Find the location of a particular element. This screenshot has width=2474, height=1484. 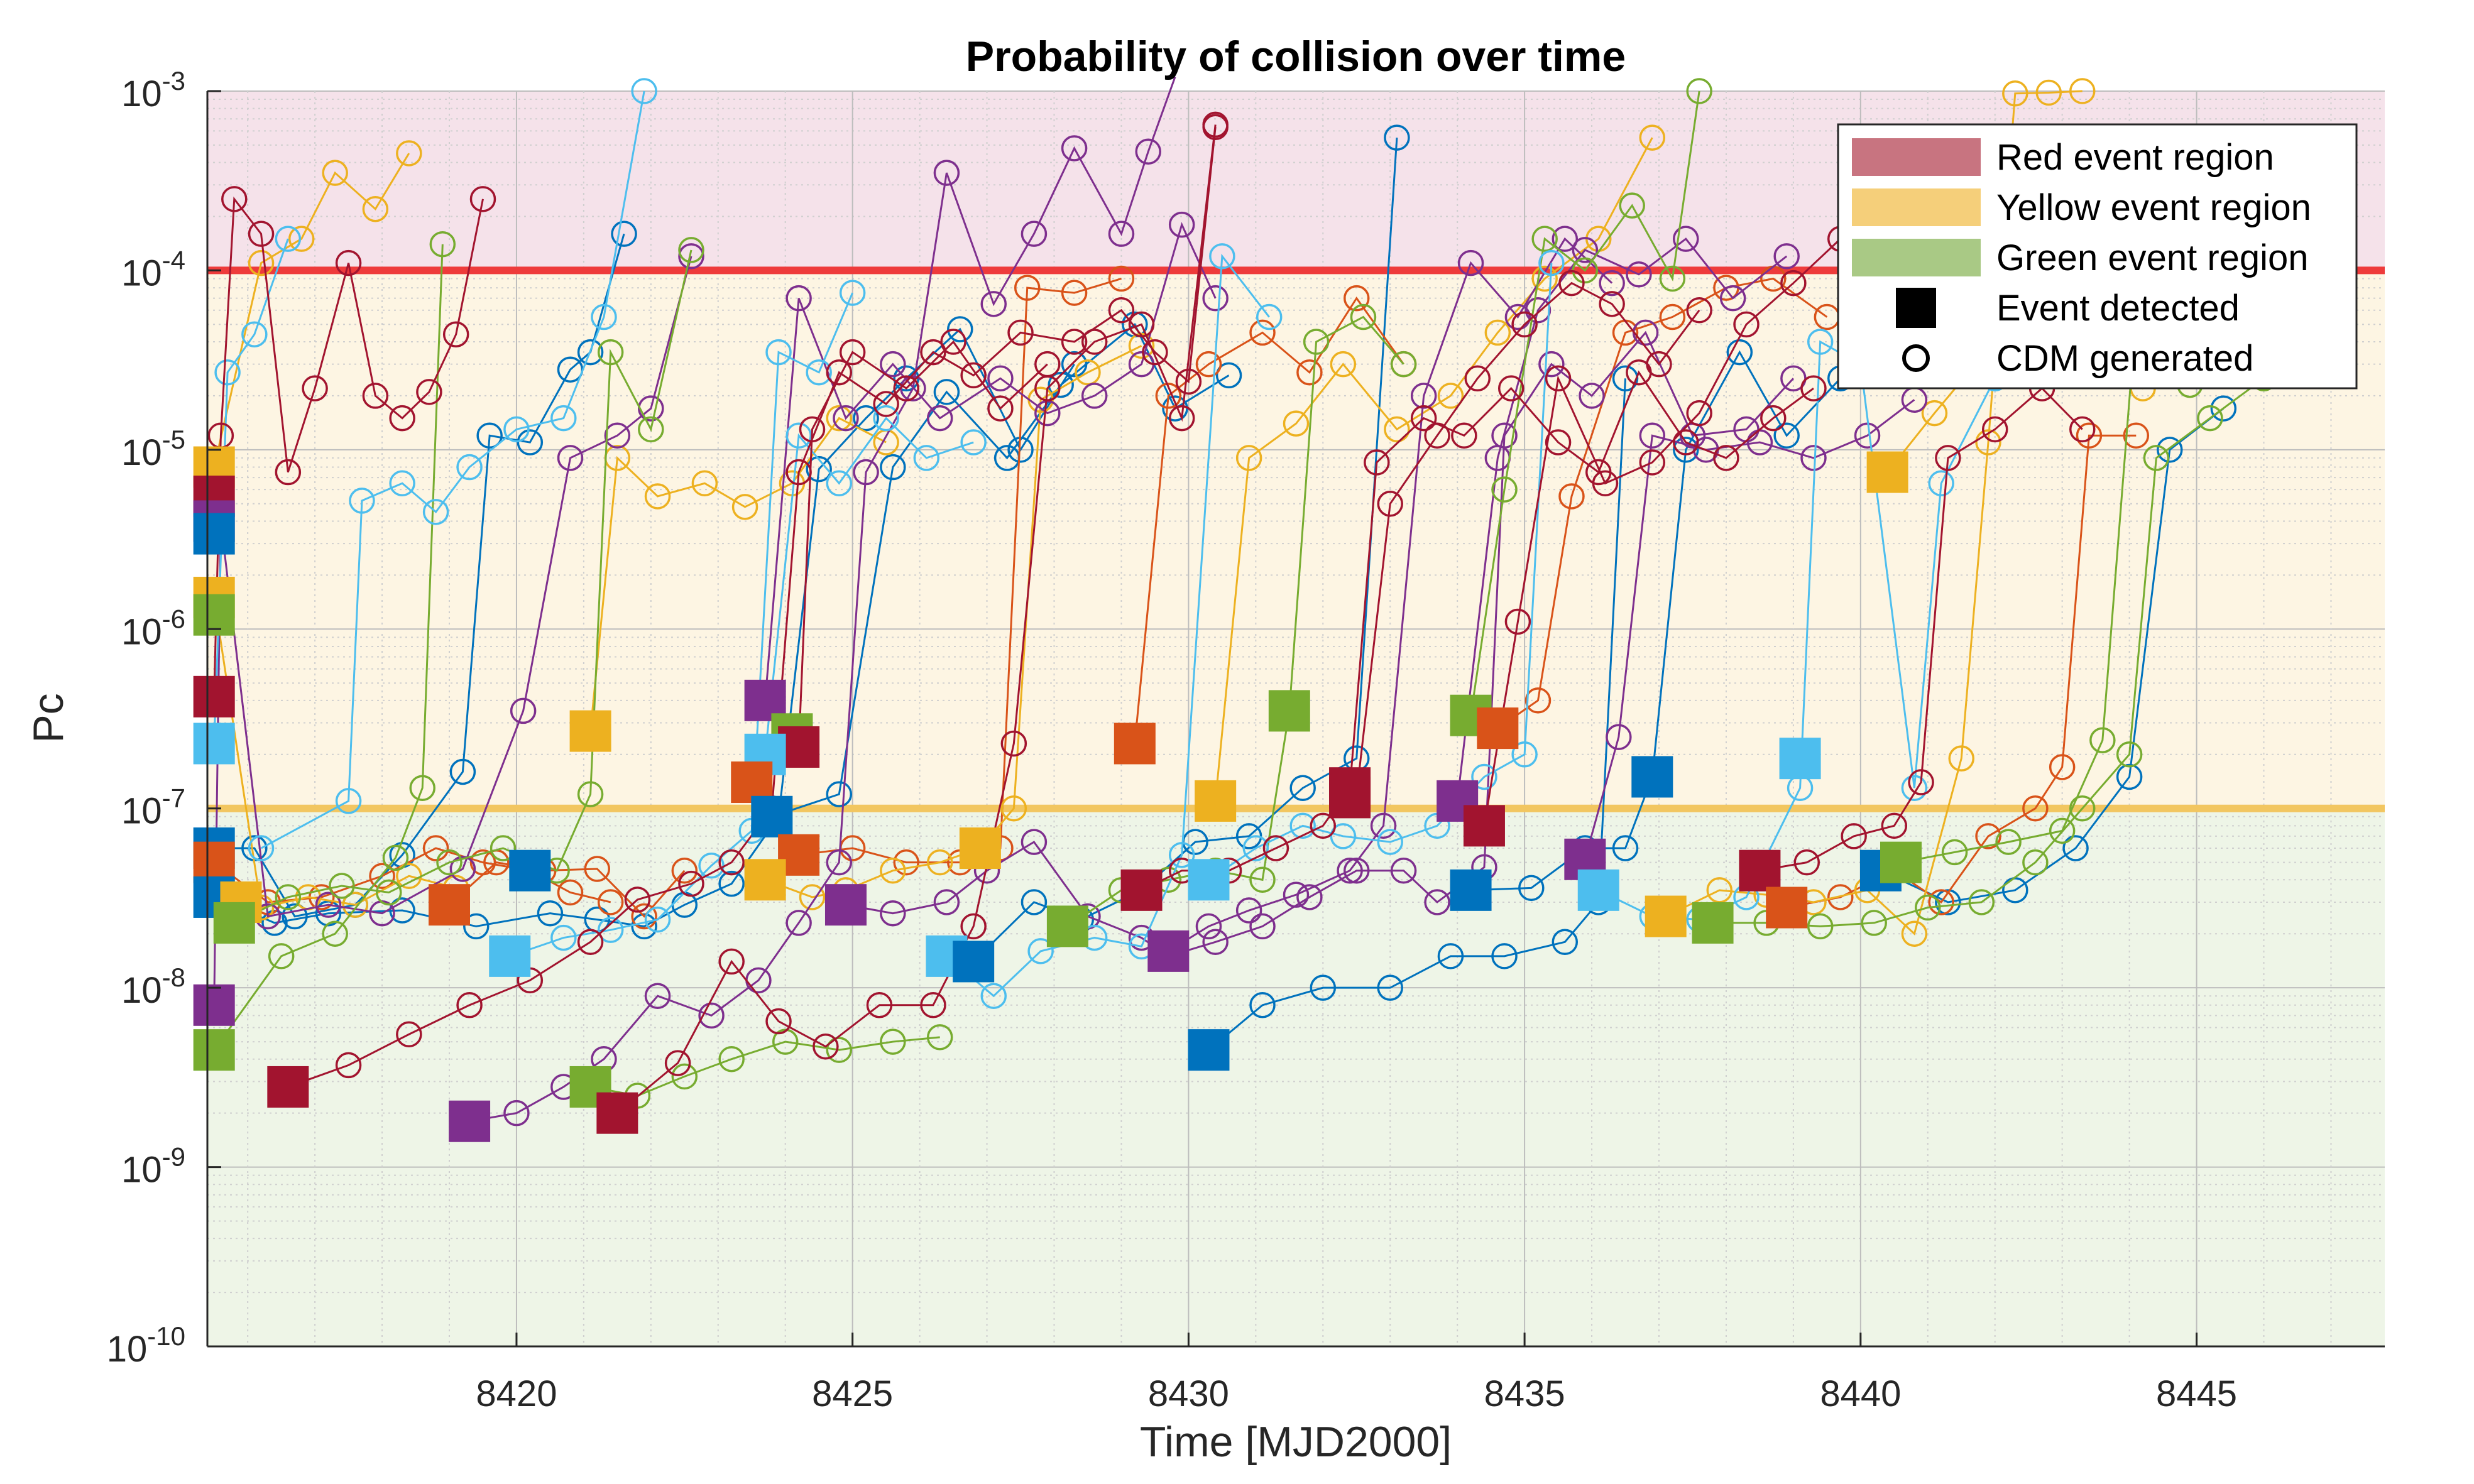

y-tick-label: 10⁻⁵ is located at coordinates (153, 449).